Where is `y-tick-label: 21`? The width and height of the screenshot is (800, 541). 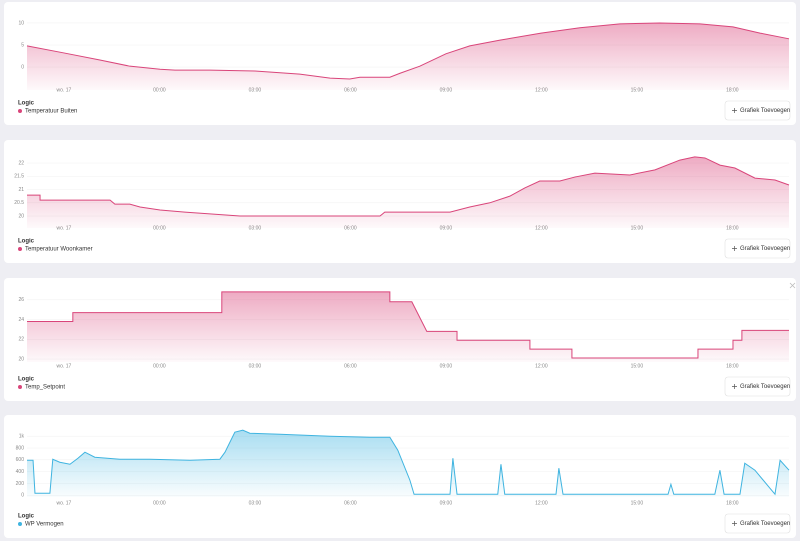
y-tick-label: 21 is located at coordinates (21, 190).